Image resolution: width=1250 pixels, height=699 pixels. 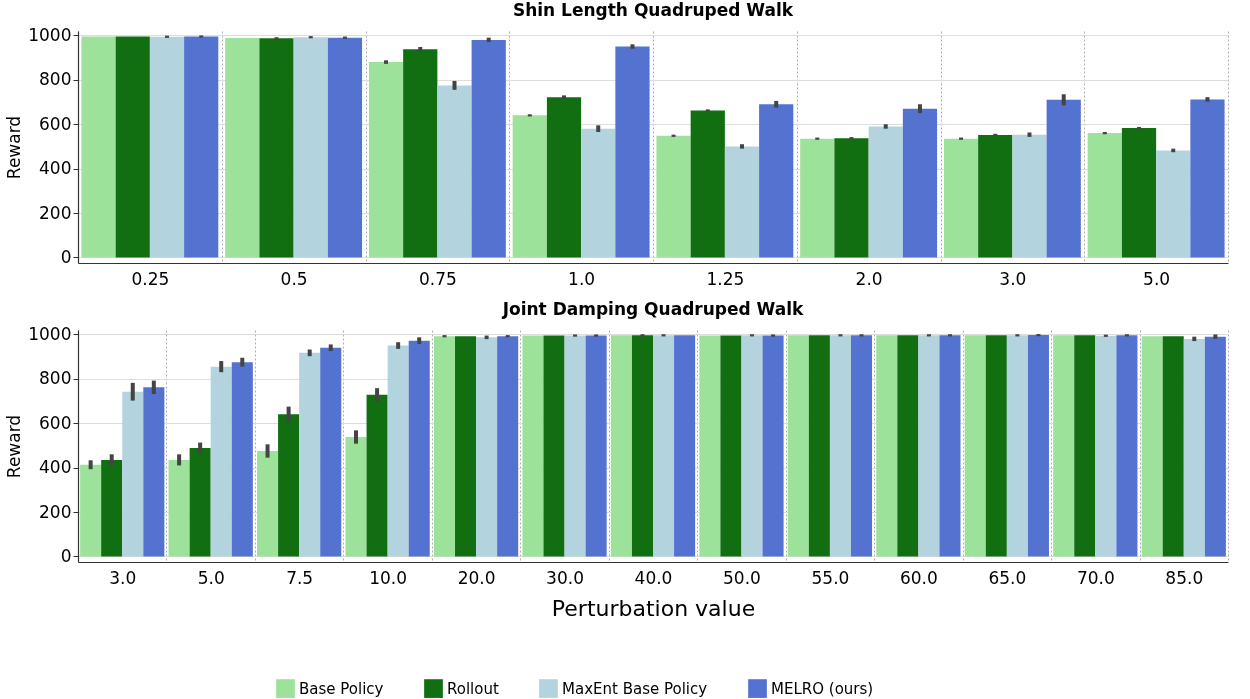 I want to click on x-tick-label: 0.75, so click(x=437, y=278).